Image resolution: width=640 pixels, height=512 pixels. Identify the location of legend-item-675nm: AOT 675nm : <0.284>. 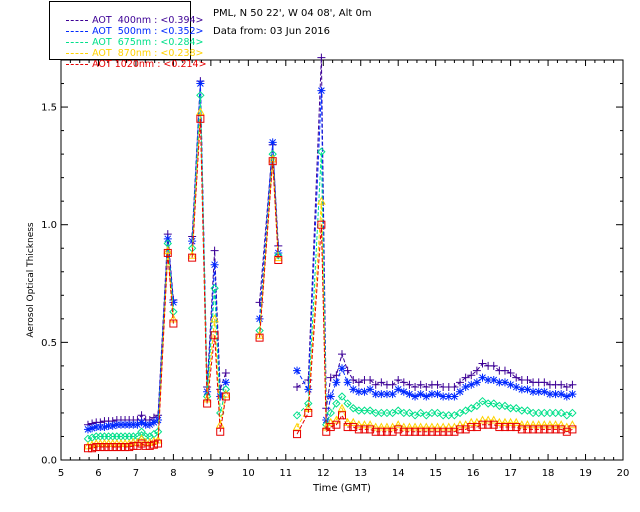
(129, 37).